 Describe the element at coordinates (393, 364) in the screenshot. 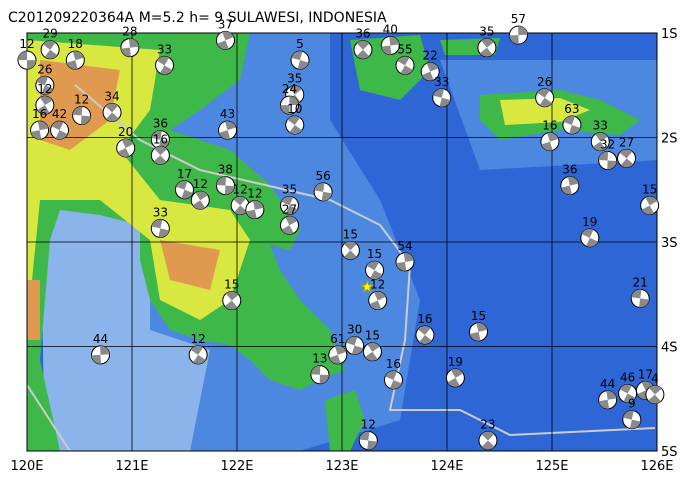

I see `depth-label: 16` at that location.